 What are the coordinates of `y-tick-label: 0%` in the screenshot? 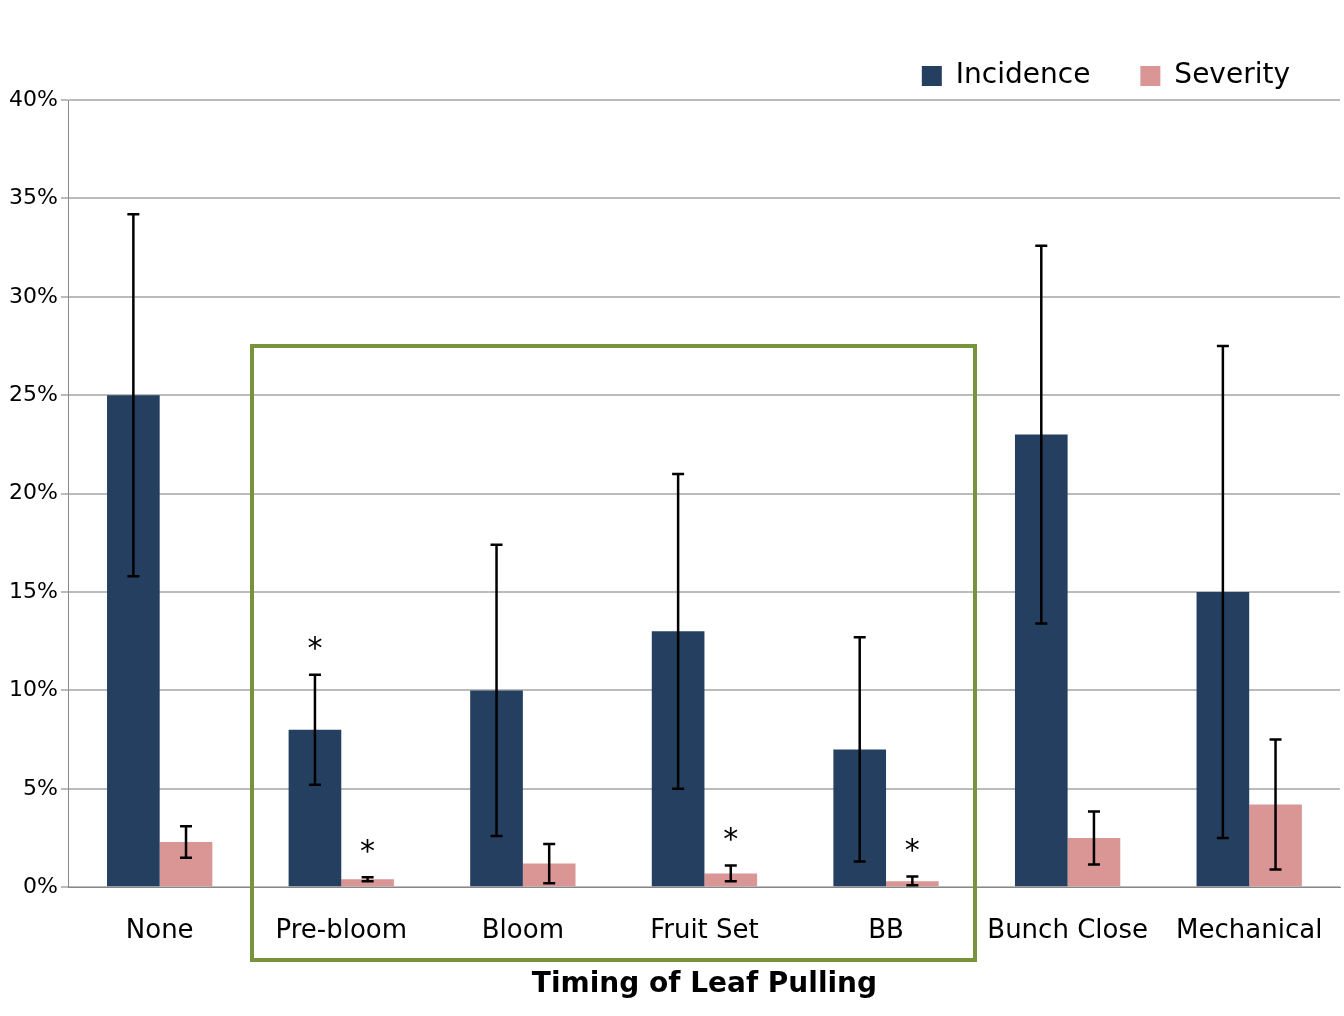 It's located at (40, 885).